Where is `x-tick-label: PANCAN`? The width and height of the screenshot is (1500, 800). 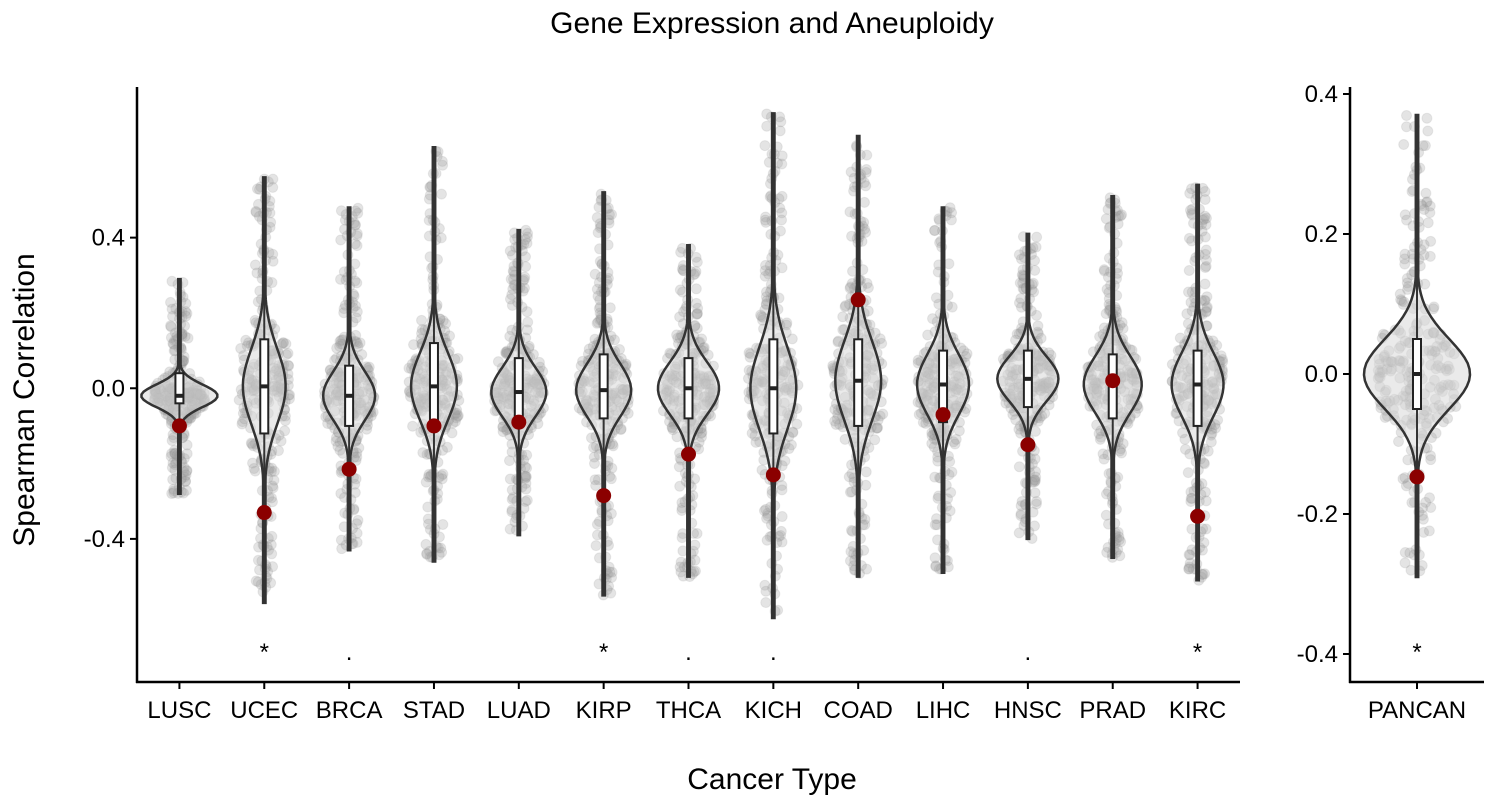 x-tick-label: PANCAN is located at coordinates (1417, 710).